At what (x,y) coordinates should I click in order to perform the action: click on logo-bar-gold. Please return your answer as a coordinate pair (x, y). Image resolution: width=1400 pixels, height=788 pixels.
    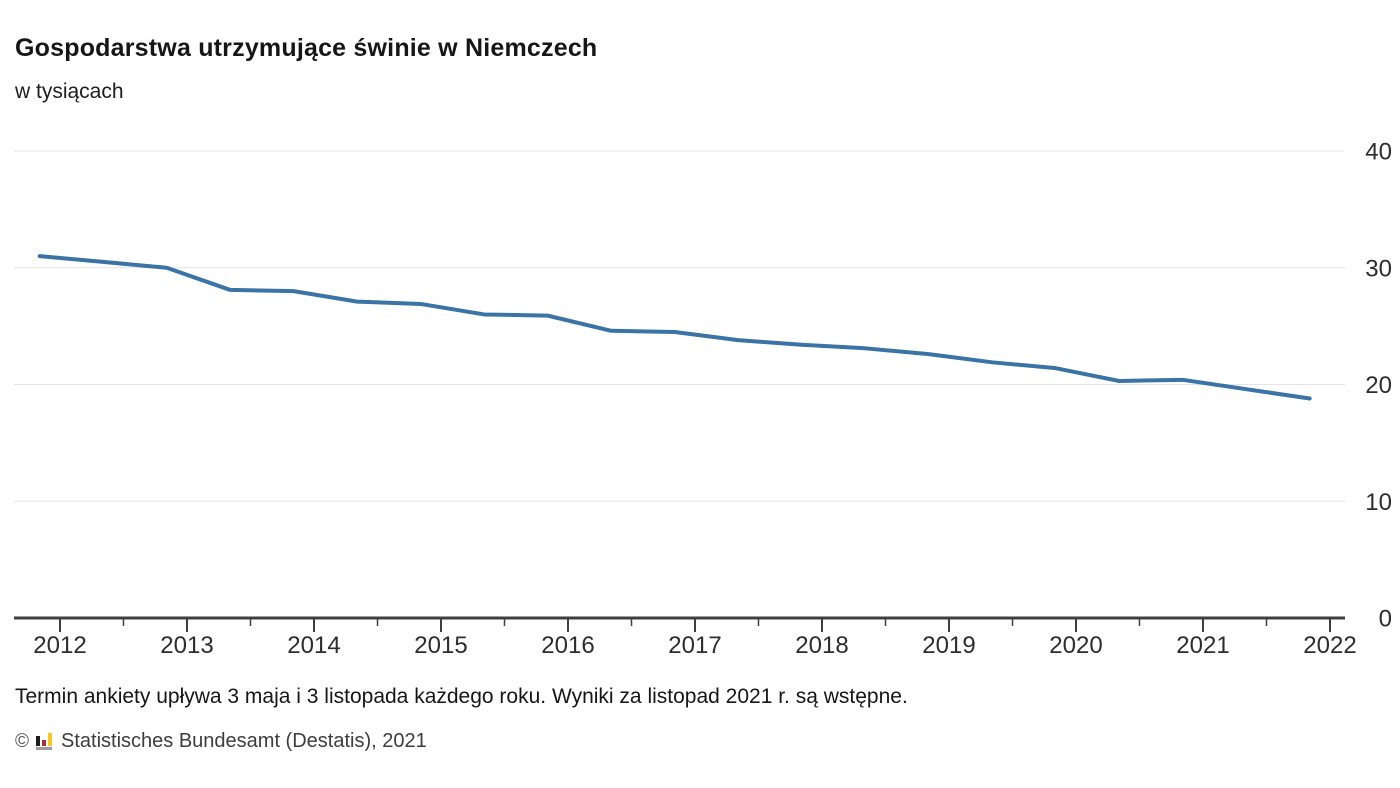
    Looking at the image, I should click on (50, 739).